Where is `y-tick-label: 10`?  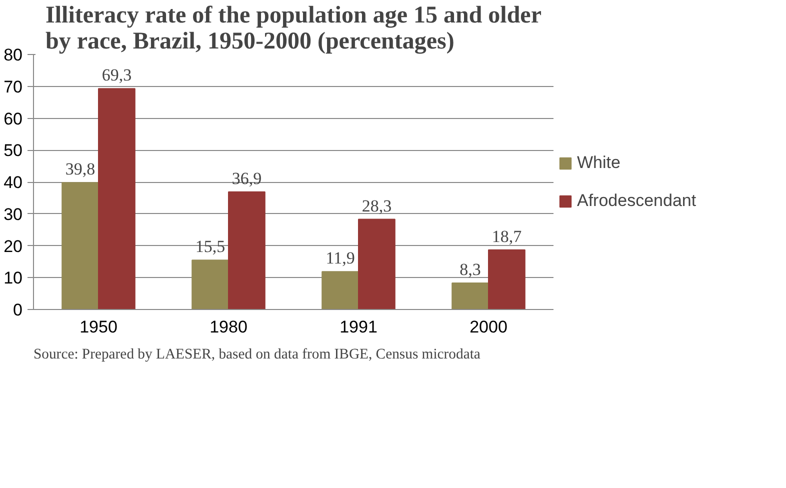 y-tick-label: 10 is located at coordinates (13, 278).